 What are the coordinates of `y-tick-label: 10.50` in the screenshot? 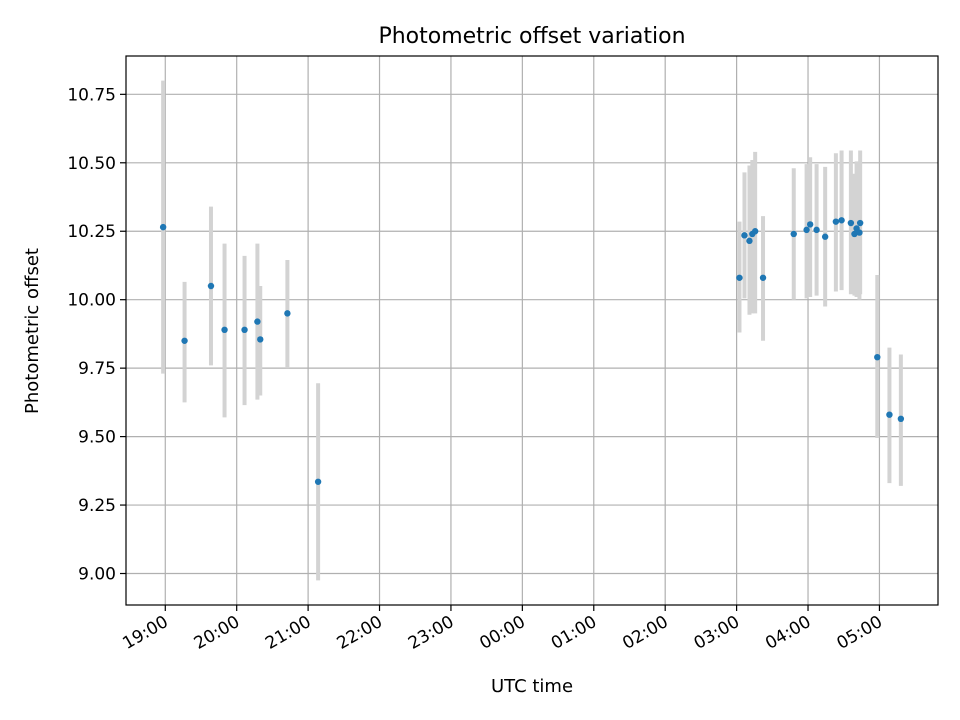 It's located at (91, 164).